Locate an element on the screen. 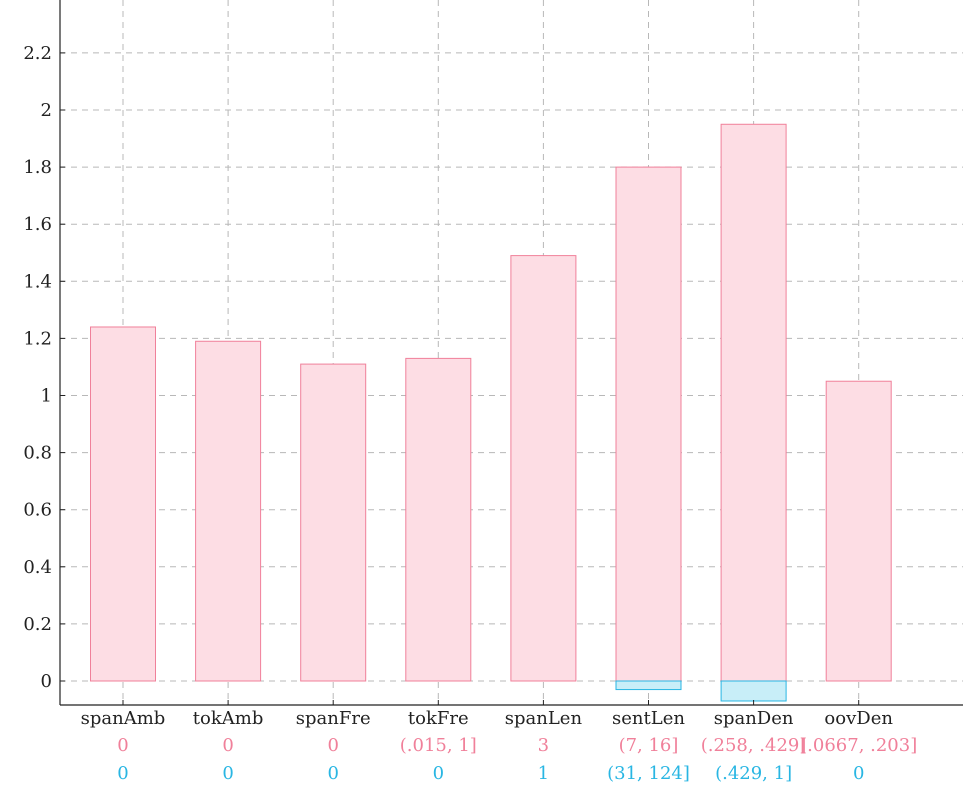  x-tick-label: tokAmb is located at coordinates (228, 718).